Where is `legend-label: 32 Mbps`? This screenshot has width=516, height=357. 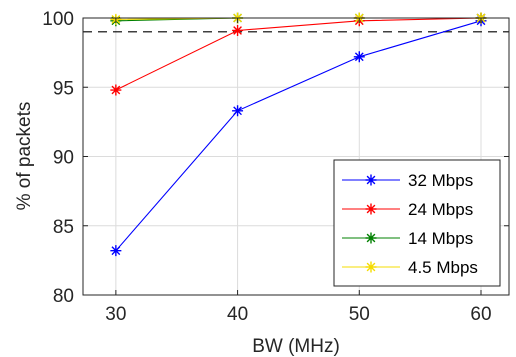
legend-label: 32 Mbps is located at coordinates (440, 180).